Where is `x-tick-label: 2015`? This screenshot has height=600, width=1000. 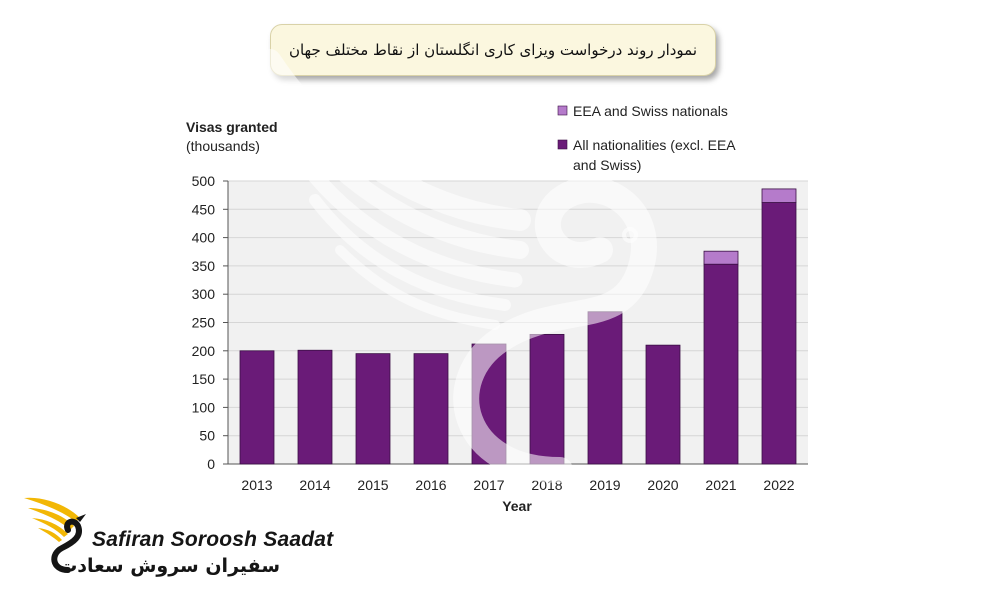 x-tick-label: 2015 is located at coordinates (372, 485).